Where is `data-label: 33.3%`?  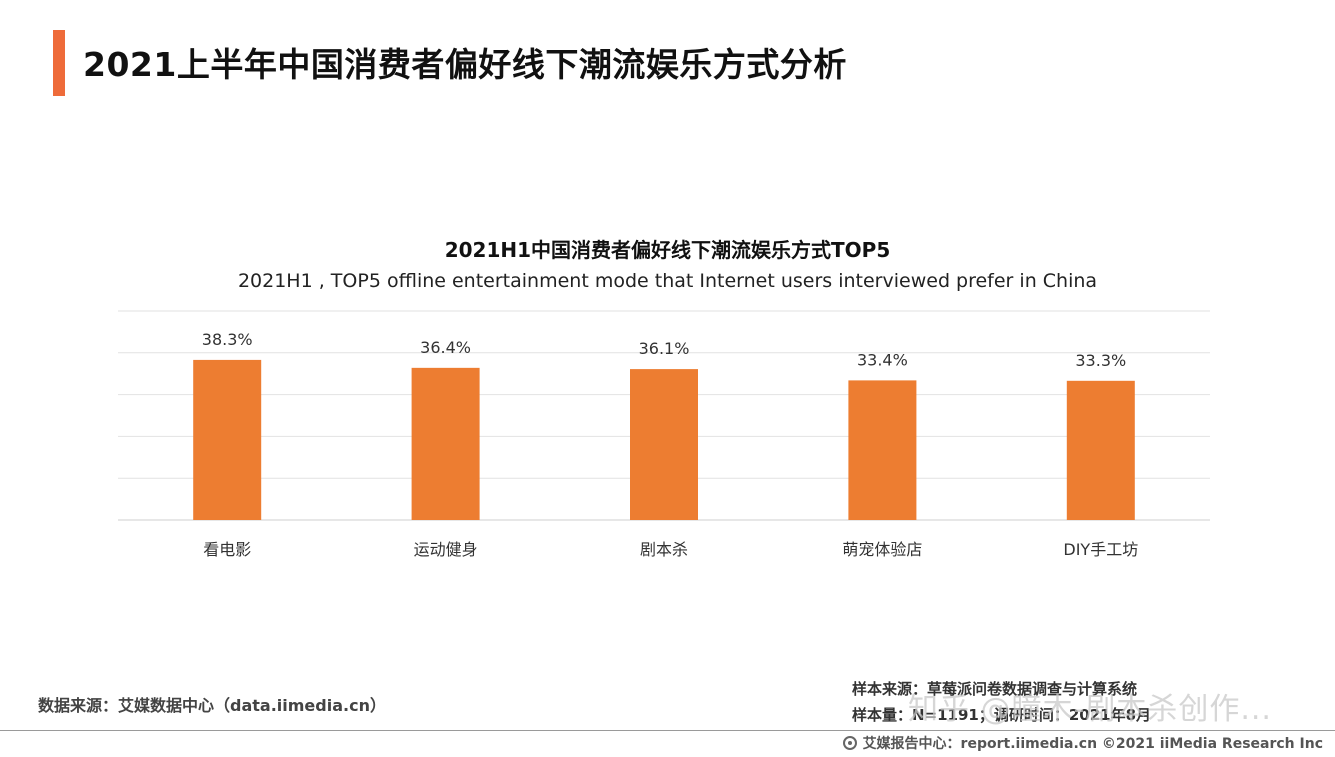
data-label: 33.3% is located at coordinates (1100, 360).